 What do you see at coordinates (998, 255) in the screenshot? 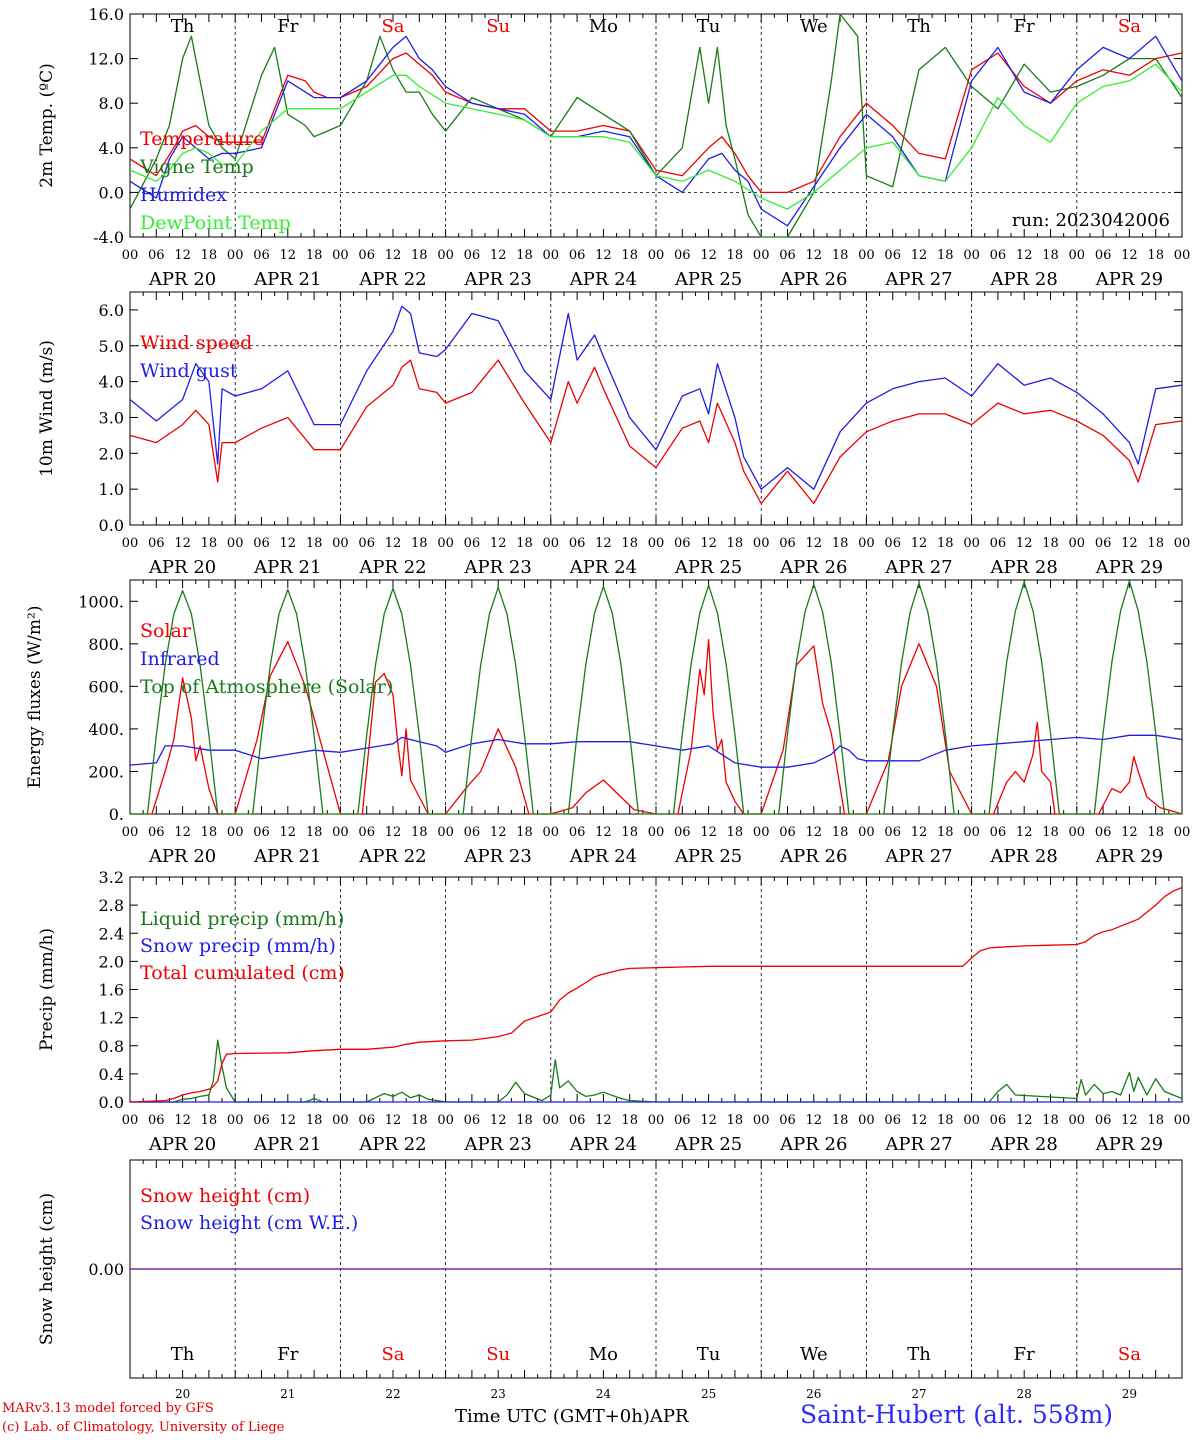
I see `temp-hour-label: 06` at bounding box center [998, 255].